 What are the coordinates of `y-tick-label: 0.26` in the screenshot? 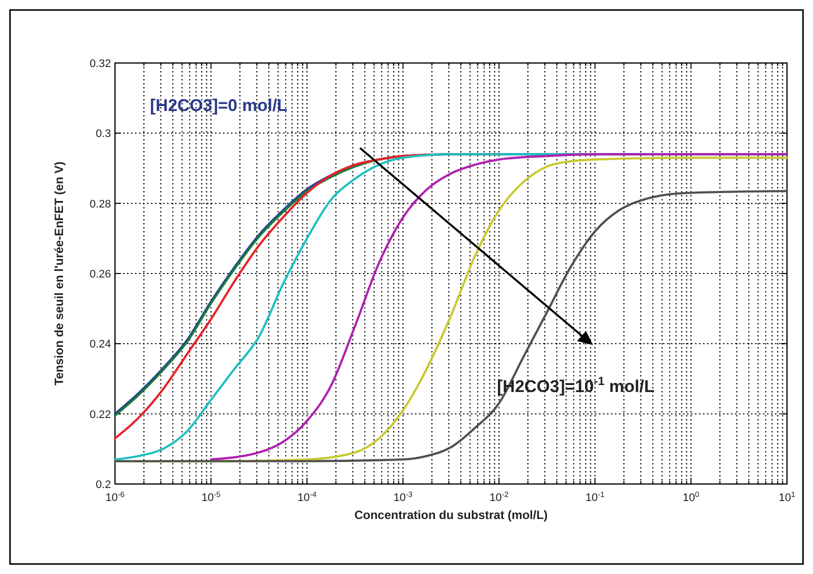 It's located at (100, 274).